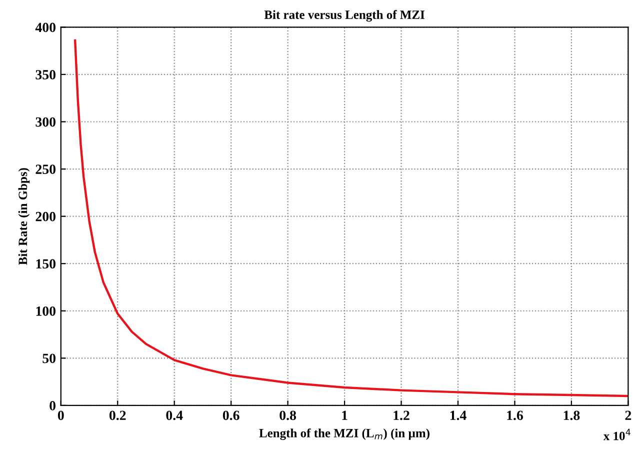 The image size is (641, 453). I want to click on y-tick-label: 200, so click(46, 217).